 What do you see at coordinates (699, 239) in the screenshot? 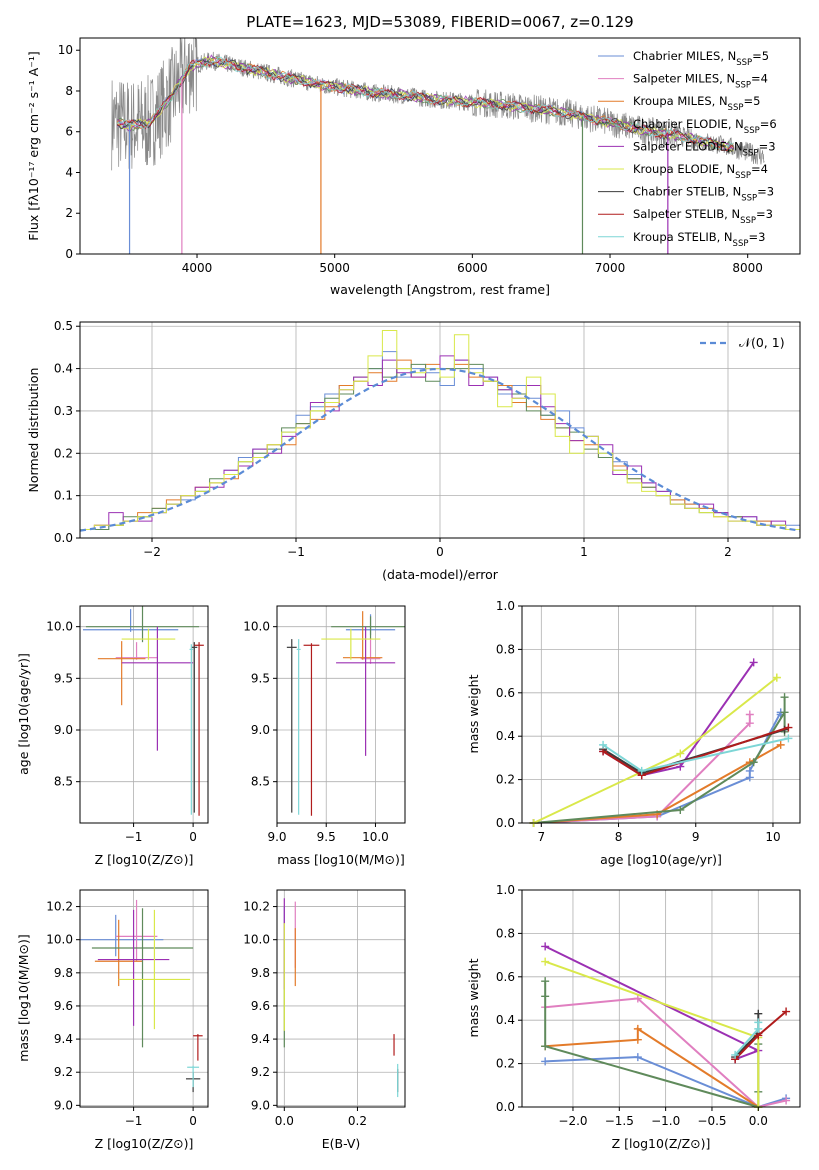
I see `legend-label: Kroupa STELIB, NSSP=3` at bounding box center [699, 239].